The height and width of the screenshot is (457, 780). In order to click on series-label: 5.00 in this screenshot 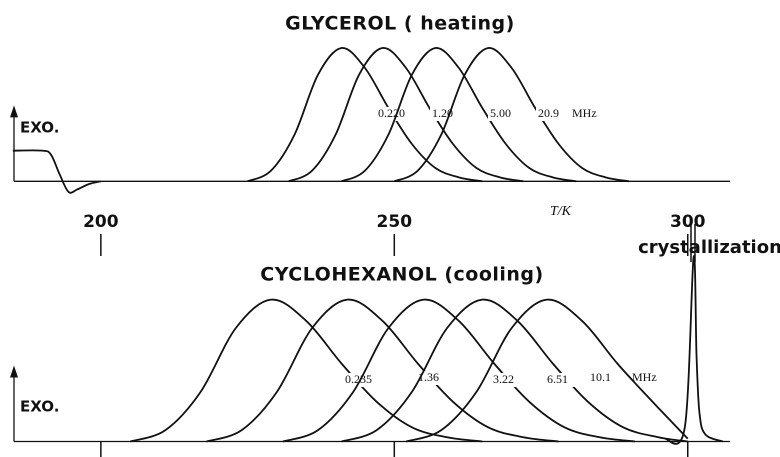, I will do `click(500, 113)`.